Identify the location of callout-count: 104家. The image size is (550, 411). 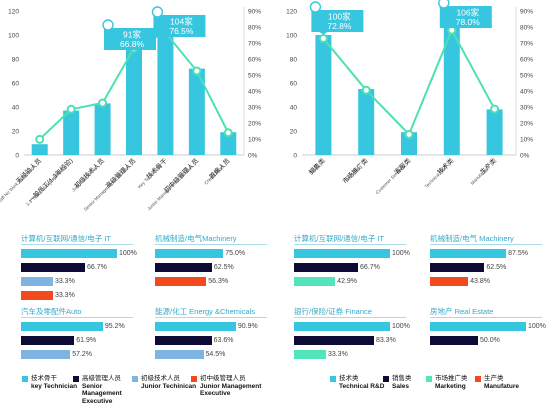
(181, 22).